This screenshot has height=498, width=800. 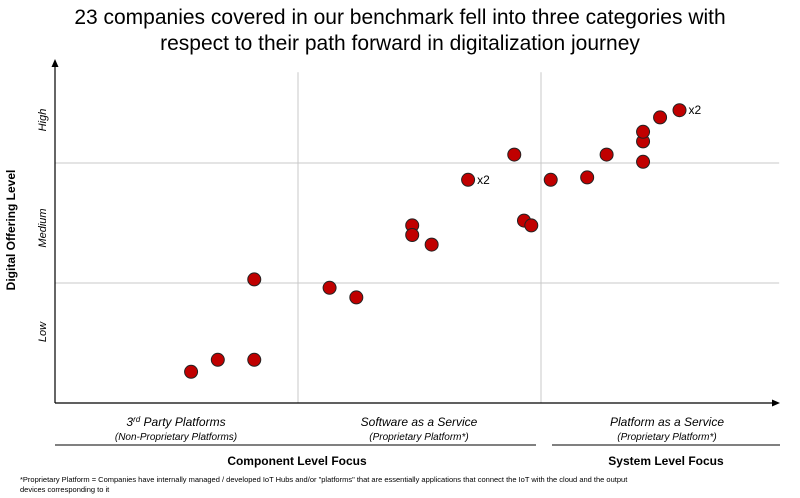 What do you see at coordinates (55, 63) in the screenshot?
I see `y-axis-arrow-icon` at bounding box center [55, 63].